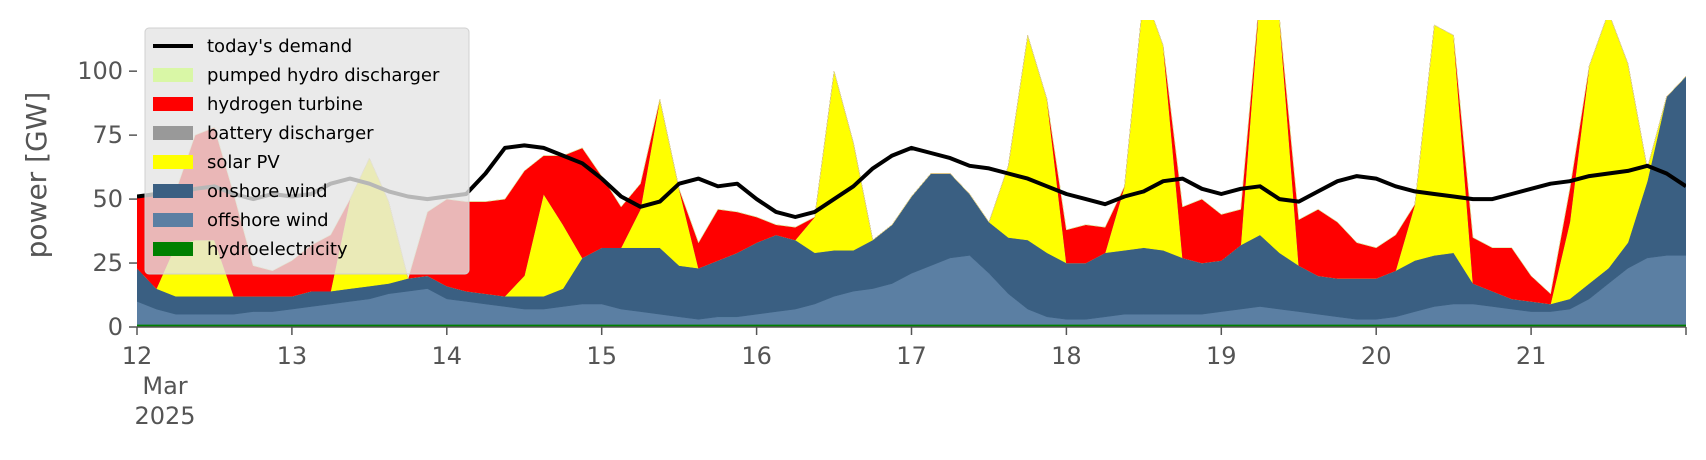 The height and width of the screenshot is (460, 1706). Describe the element at coordinates (137, 356) in the screenshot. I see `x-tick-label: 12` at that location.